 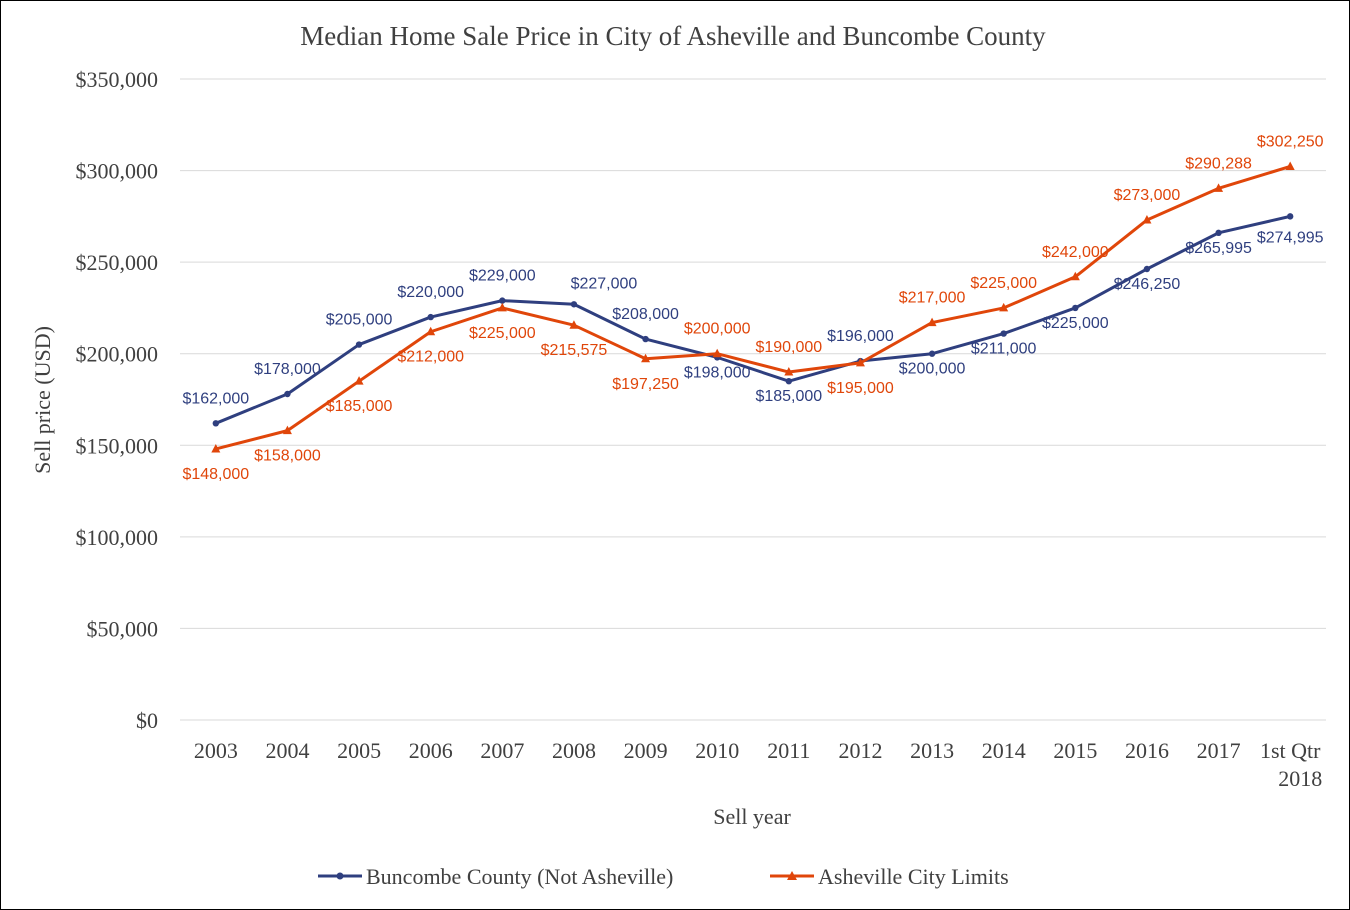 I want to click on data-label: $196,000, so click(x=860, y=336).